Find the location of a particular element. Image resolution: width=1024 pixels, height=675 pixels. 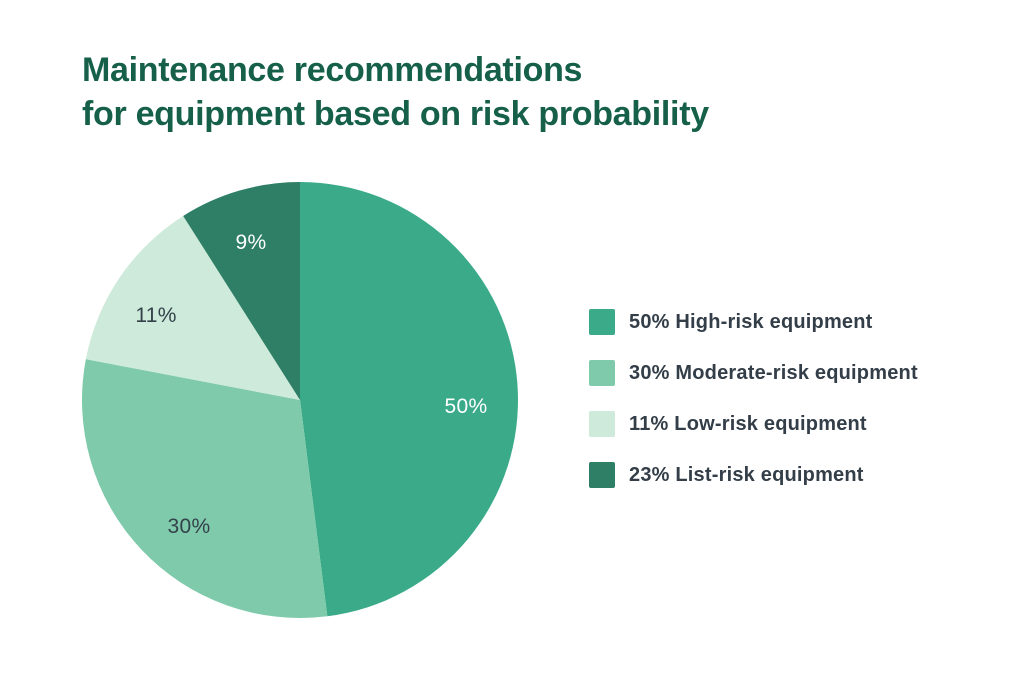

chart-title-line-2: for equipment based on risk probability is located at coordinates (395, 114).